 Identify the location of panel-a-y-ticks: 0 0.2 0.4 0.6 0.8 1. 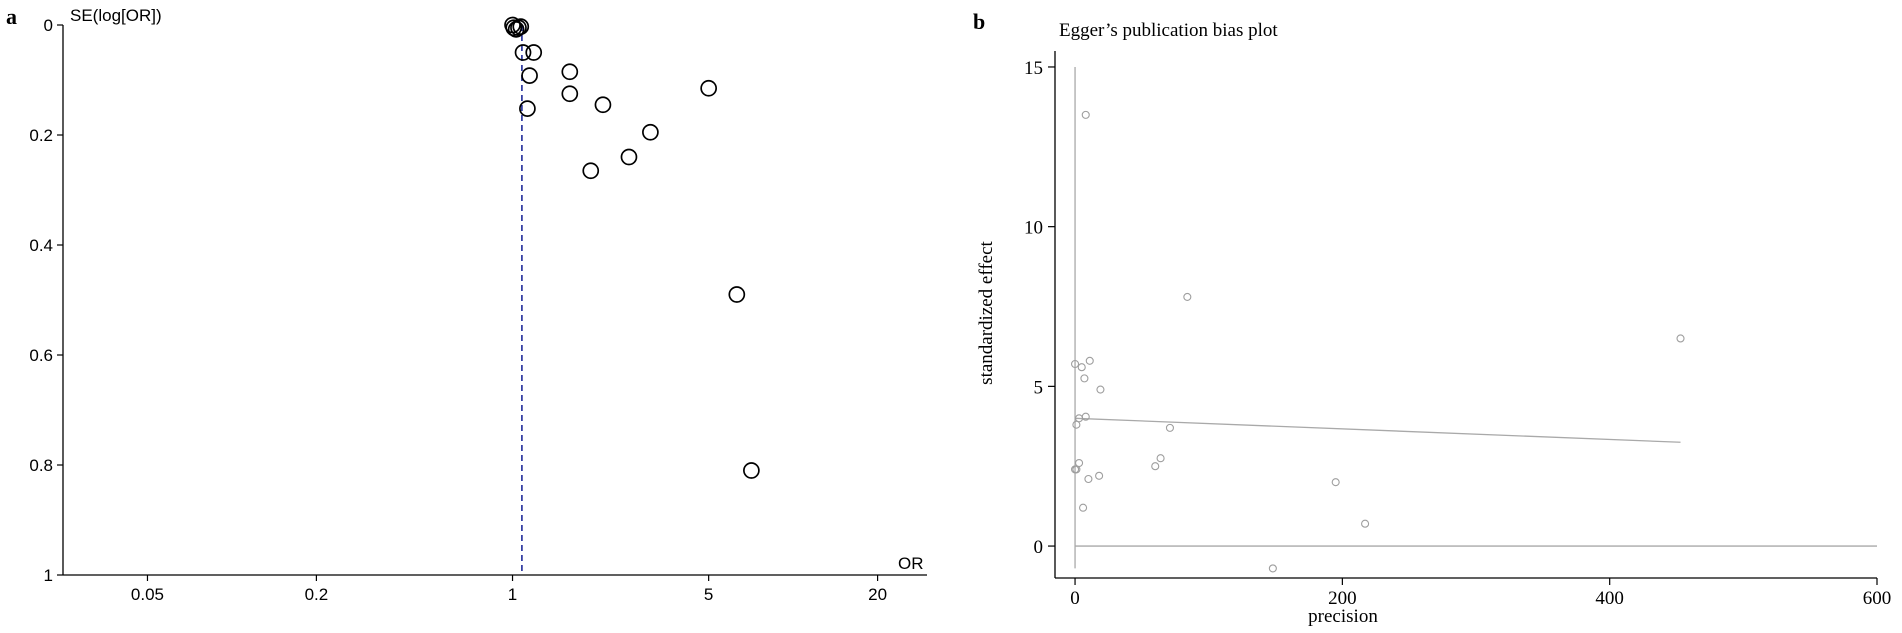
(46, 300).